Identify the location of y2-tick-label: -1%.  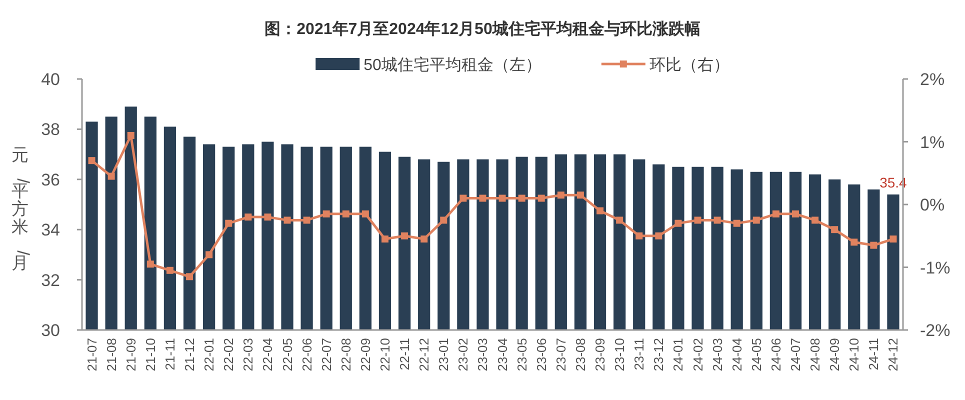
(935, 268).